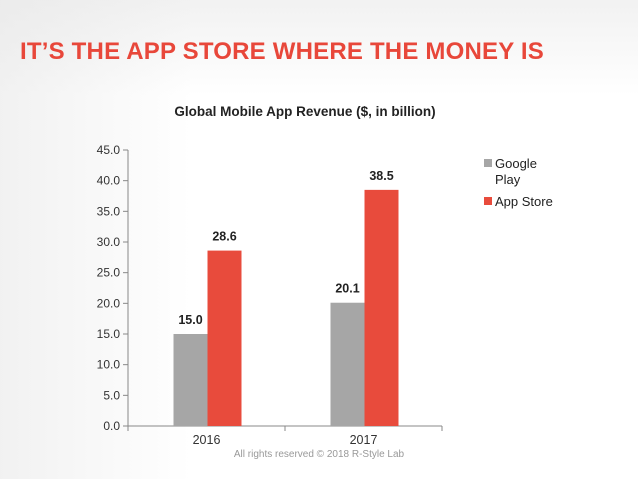 The height and width of the screenshot is (479, 638). I want to click on data-label: 28.6, so click(224, 237).